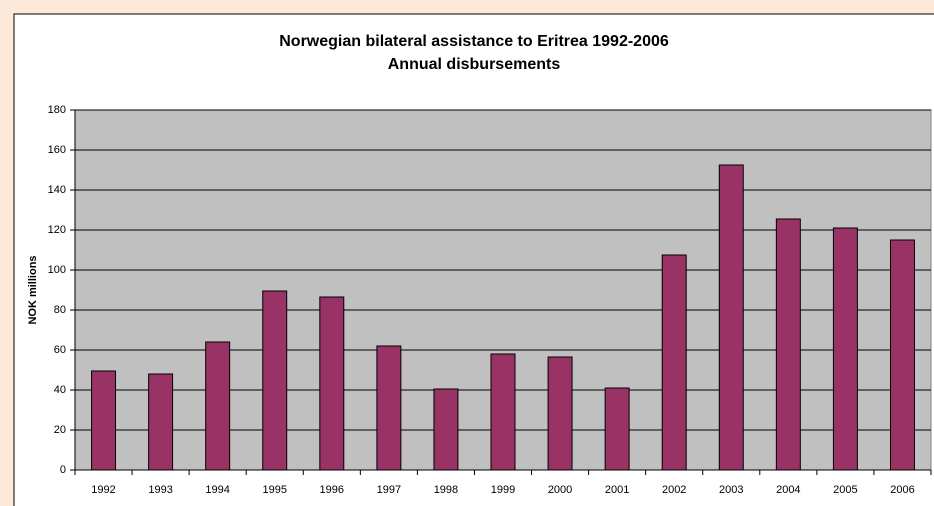  What do you see at coordinates (503, 490) in the screenshot?
I see `x-tick-label: 1999` at bounding box center [503, 490].